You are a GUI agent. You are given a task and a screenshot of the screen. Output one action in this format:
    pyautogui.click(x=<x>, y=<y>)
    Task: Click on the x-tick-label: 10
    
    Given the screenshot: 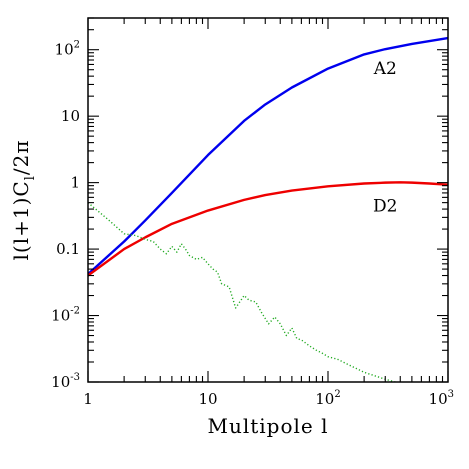 What is the action you would take?
    pyautogui.click(x=207, y=399)
    